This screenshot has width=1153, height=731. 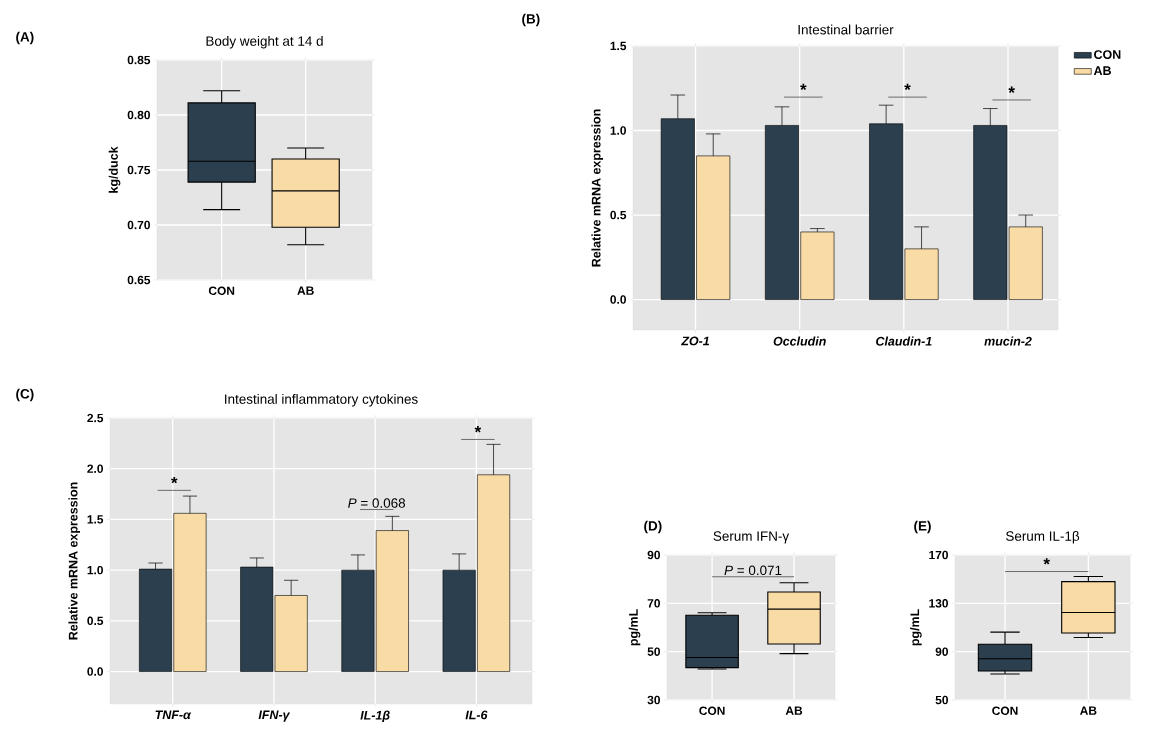 What do you see at coordinates (653, 603) in the screenshot?
I see `y-tick-label: 70` at bounding box center [653, 603].